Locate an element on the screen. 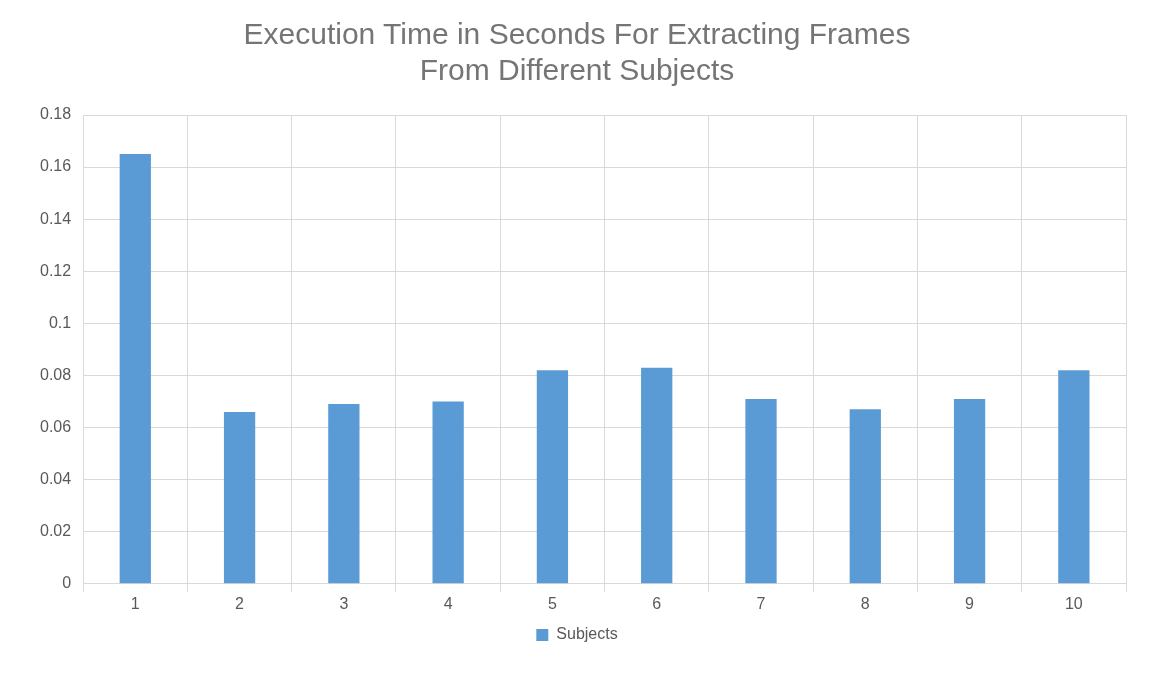  y-tick-label: 0.06 is located at coordinates (56, 426).